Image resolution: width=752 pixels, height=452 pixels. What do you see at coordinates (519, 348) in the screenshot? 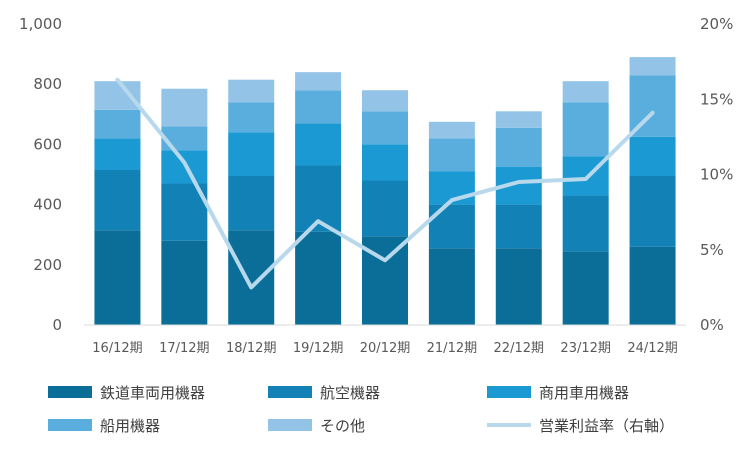
I see `category-label: 22/12期` at bounding box center [519, 348].